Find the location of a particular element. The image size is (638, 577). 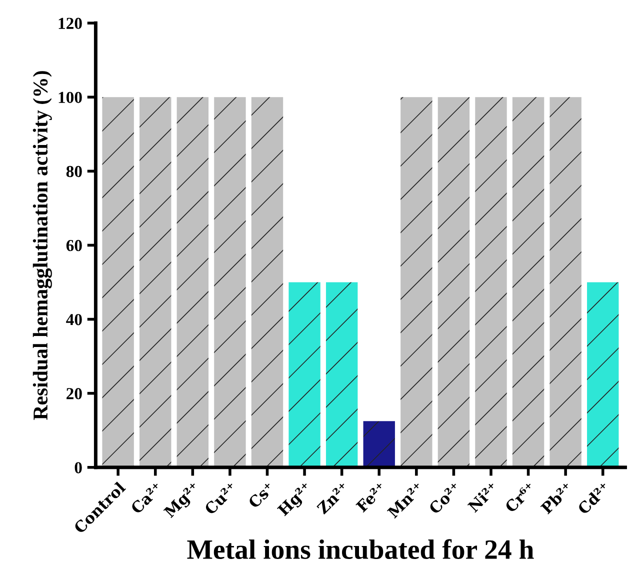

y-tick-label: 60 is located at coordinates (74, 246).